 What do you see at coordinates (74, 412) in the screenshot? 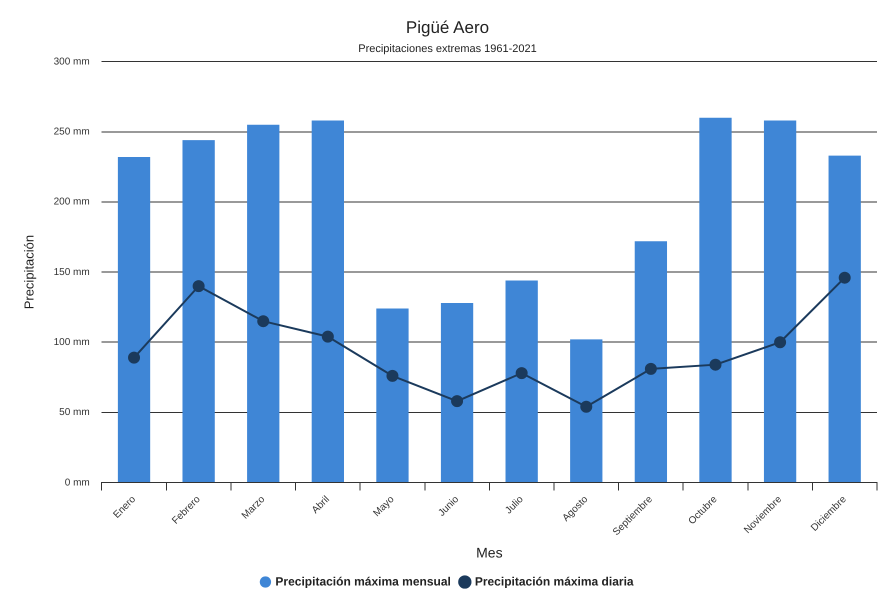
I see `y-tick-label: 50 mm` at bounding box center [74, 412].